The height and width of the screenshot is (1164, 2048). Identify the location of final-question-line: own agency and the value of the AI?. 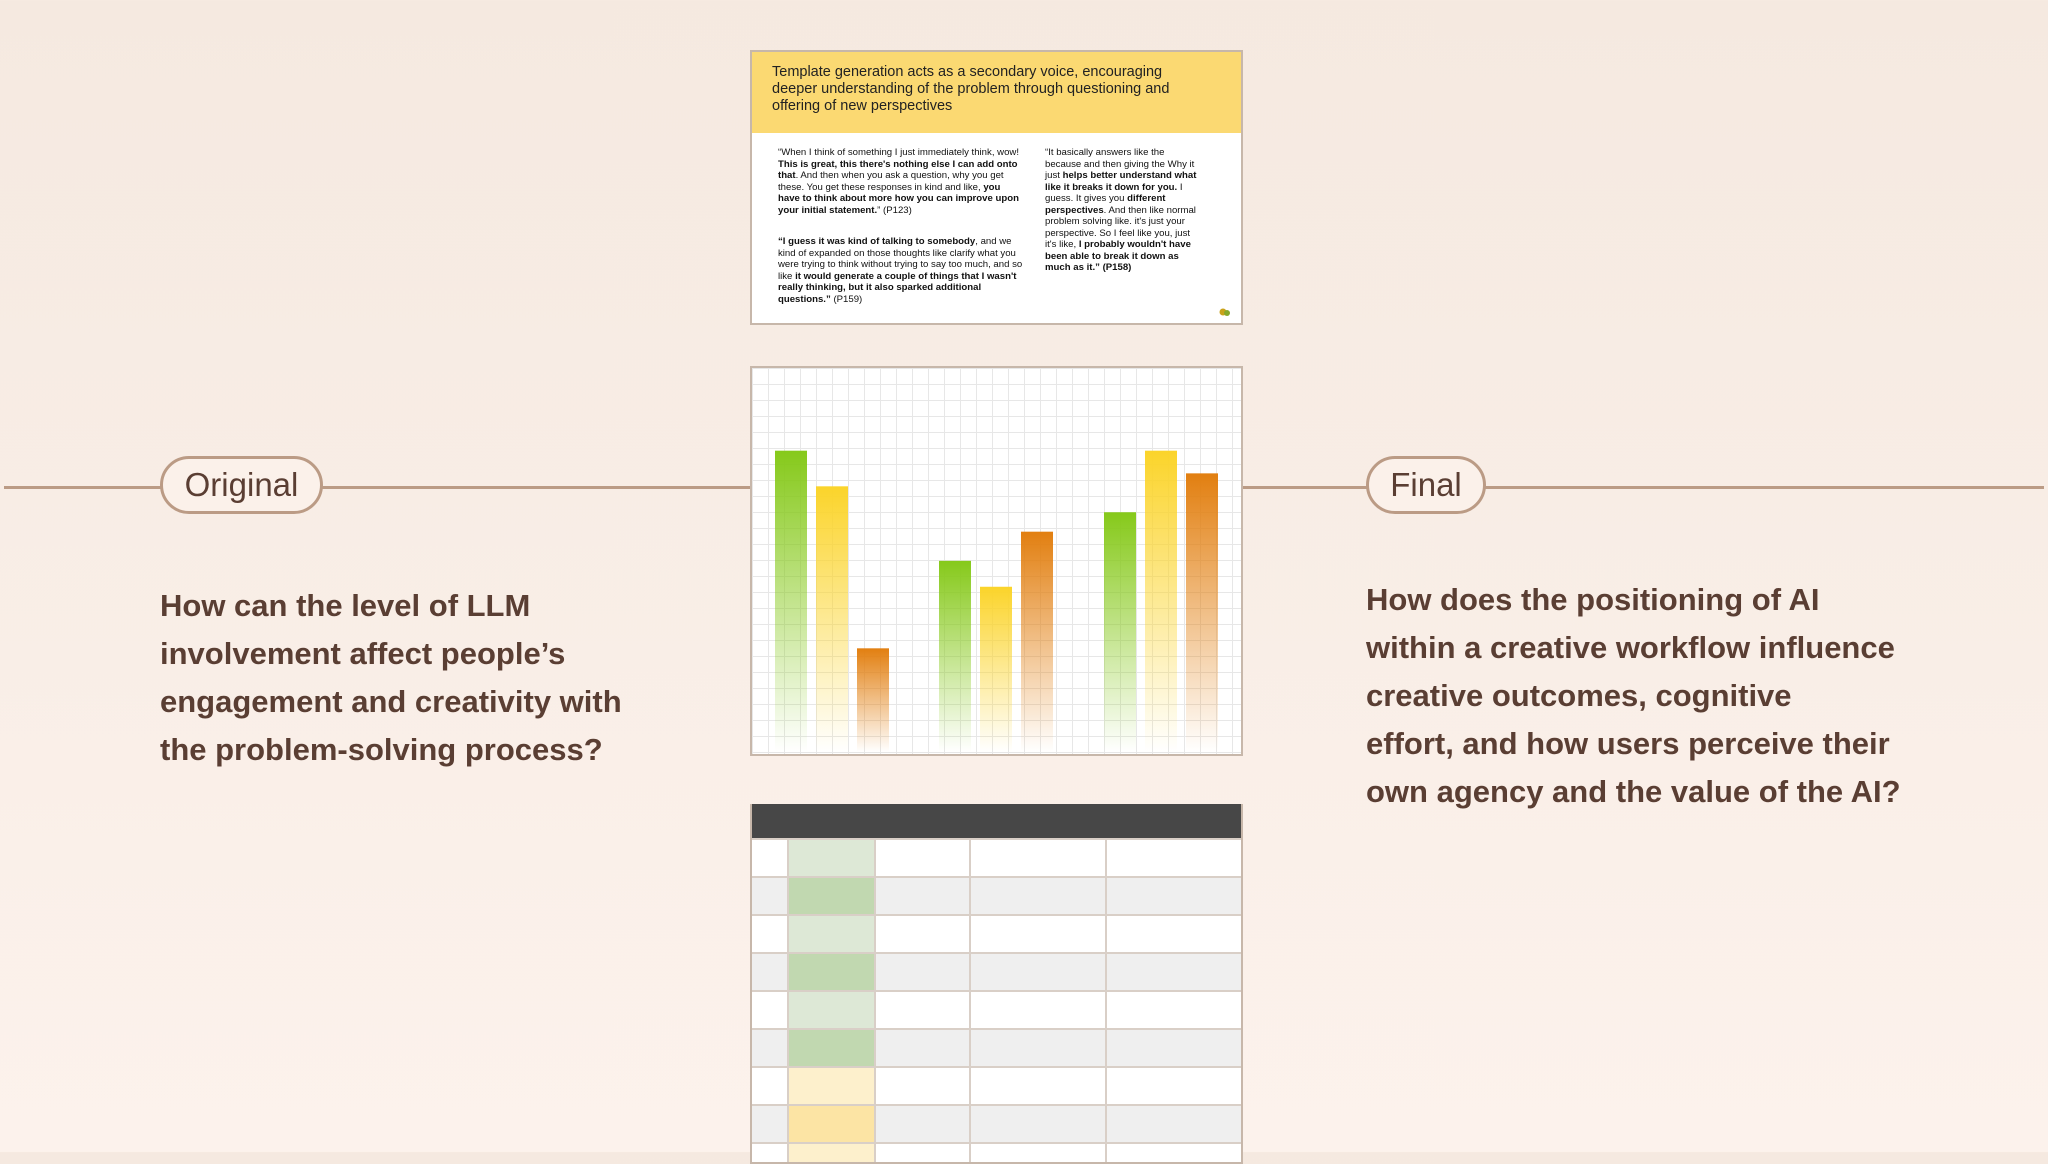
(1633, 791).